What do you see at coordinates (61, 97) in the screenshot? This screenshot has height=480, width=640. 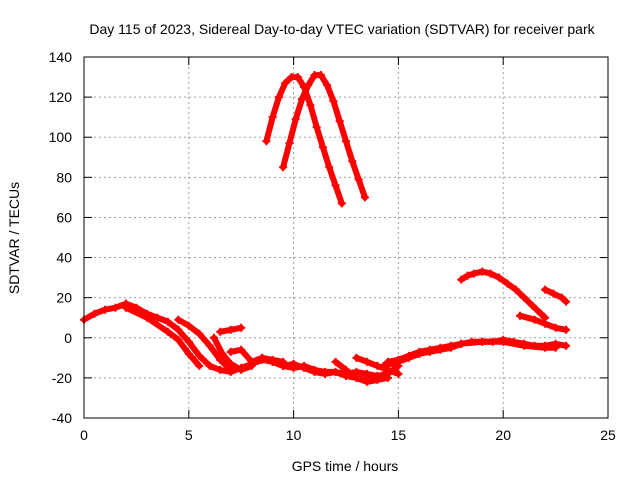 I see `y-tick-label: 120` at bounding box center [61, 97].